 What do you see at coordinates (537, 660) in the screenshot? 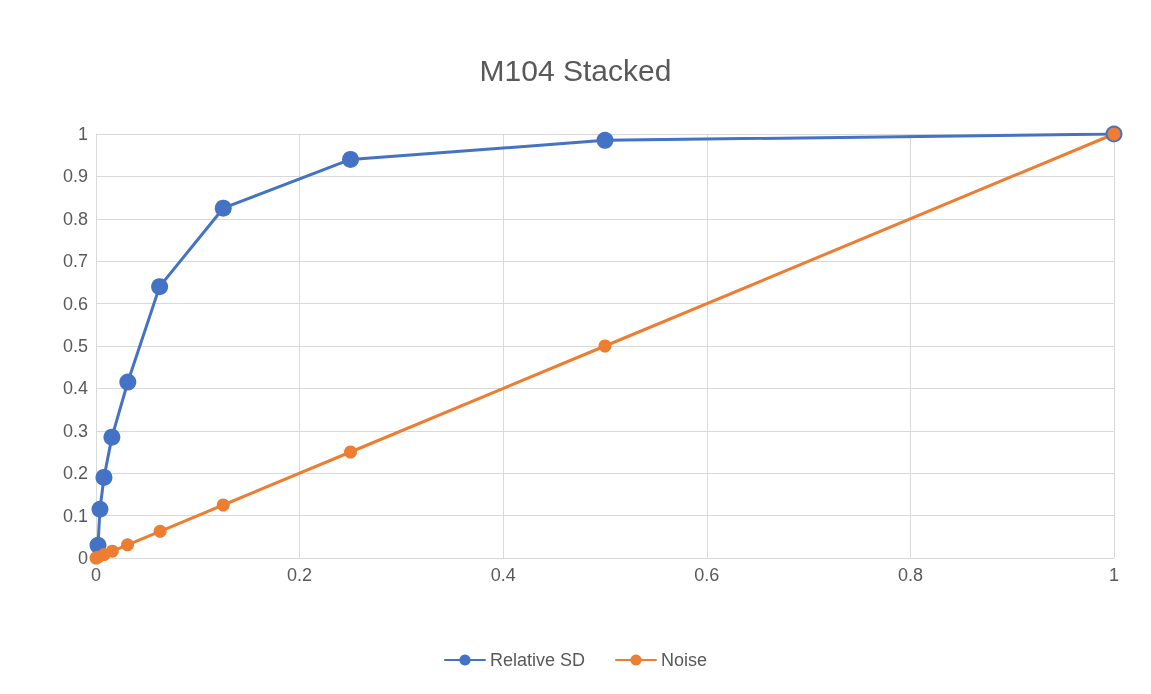
I see `legend-label: Relative SD` at bounding box center [537, 660].